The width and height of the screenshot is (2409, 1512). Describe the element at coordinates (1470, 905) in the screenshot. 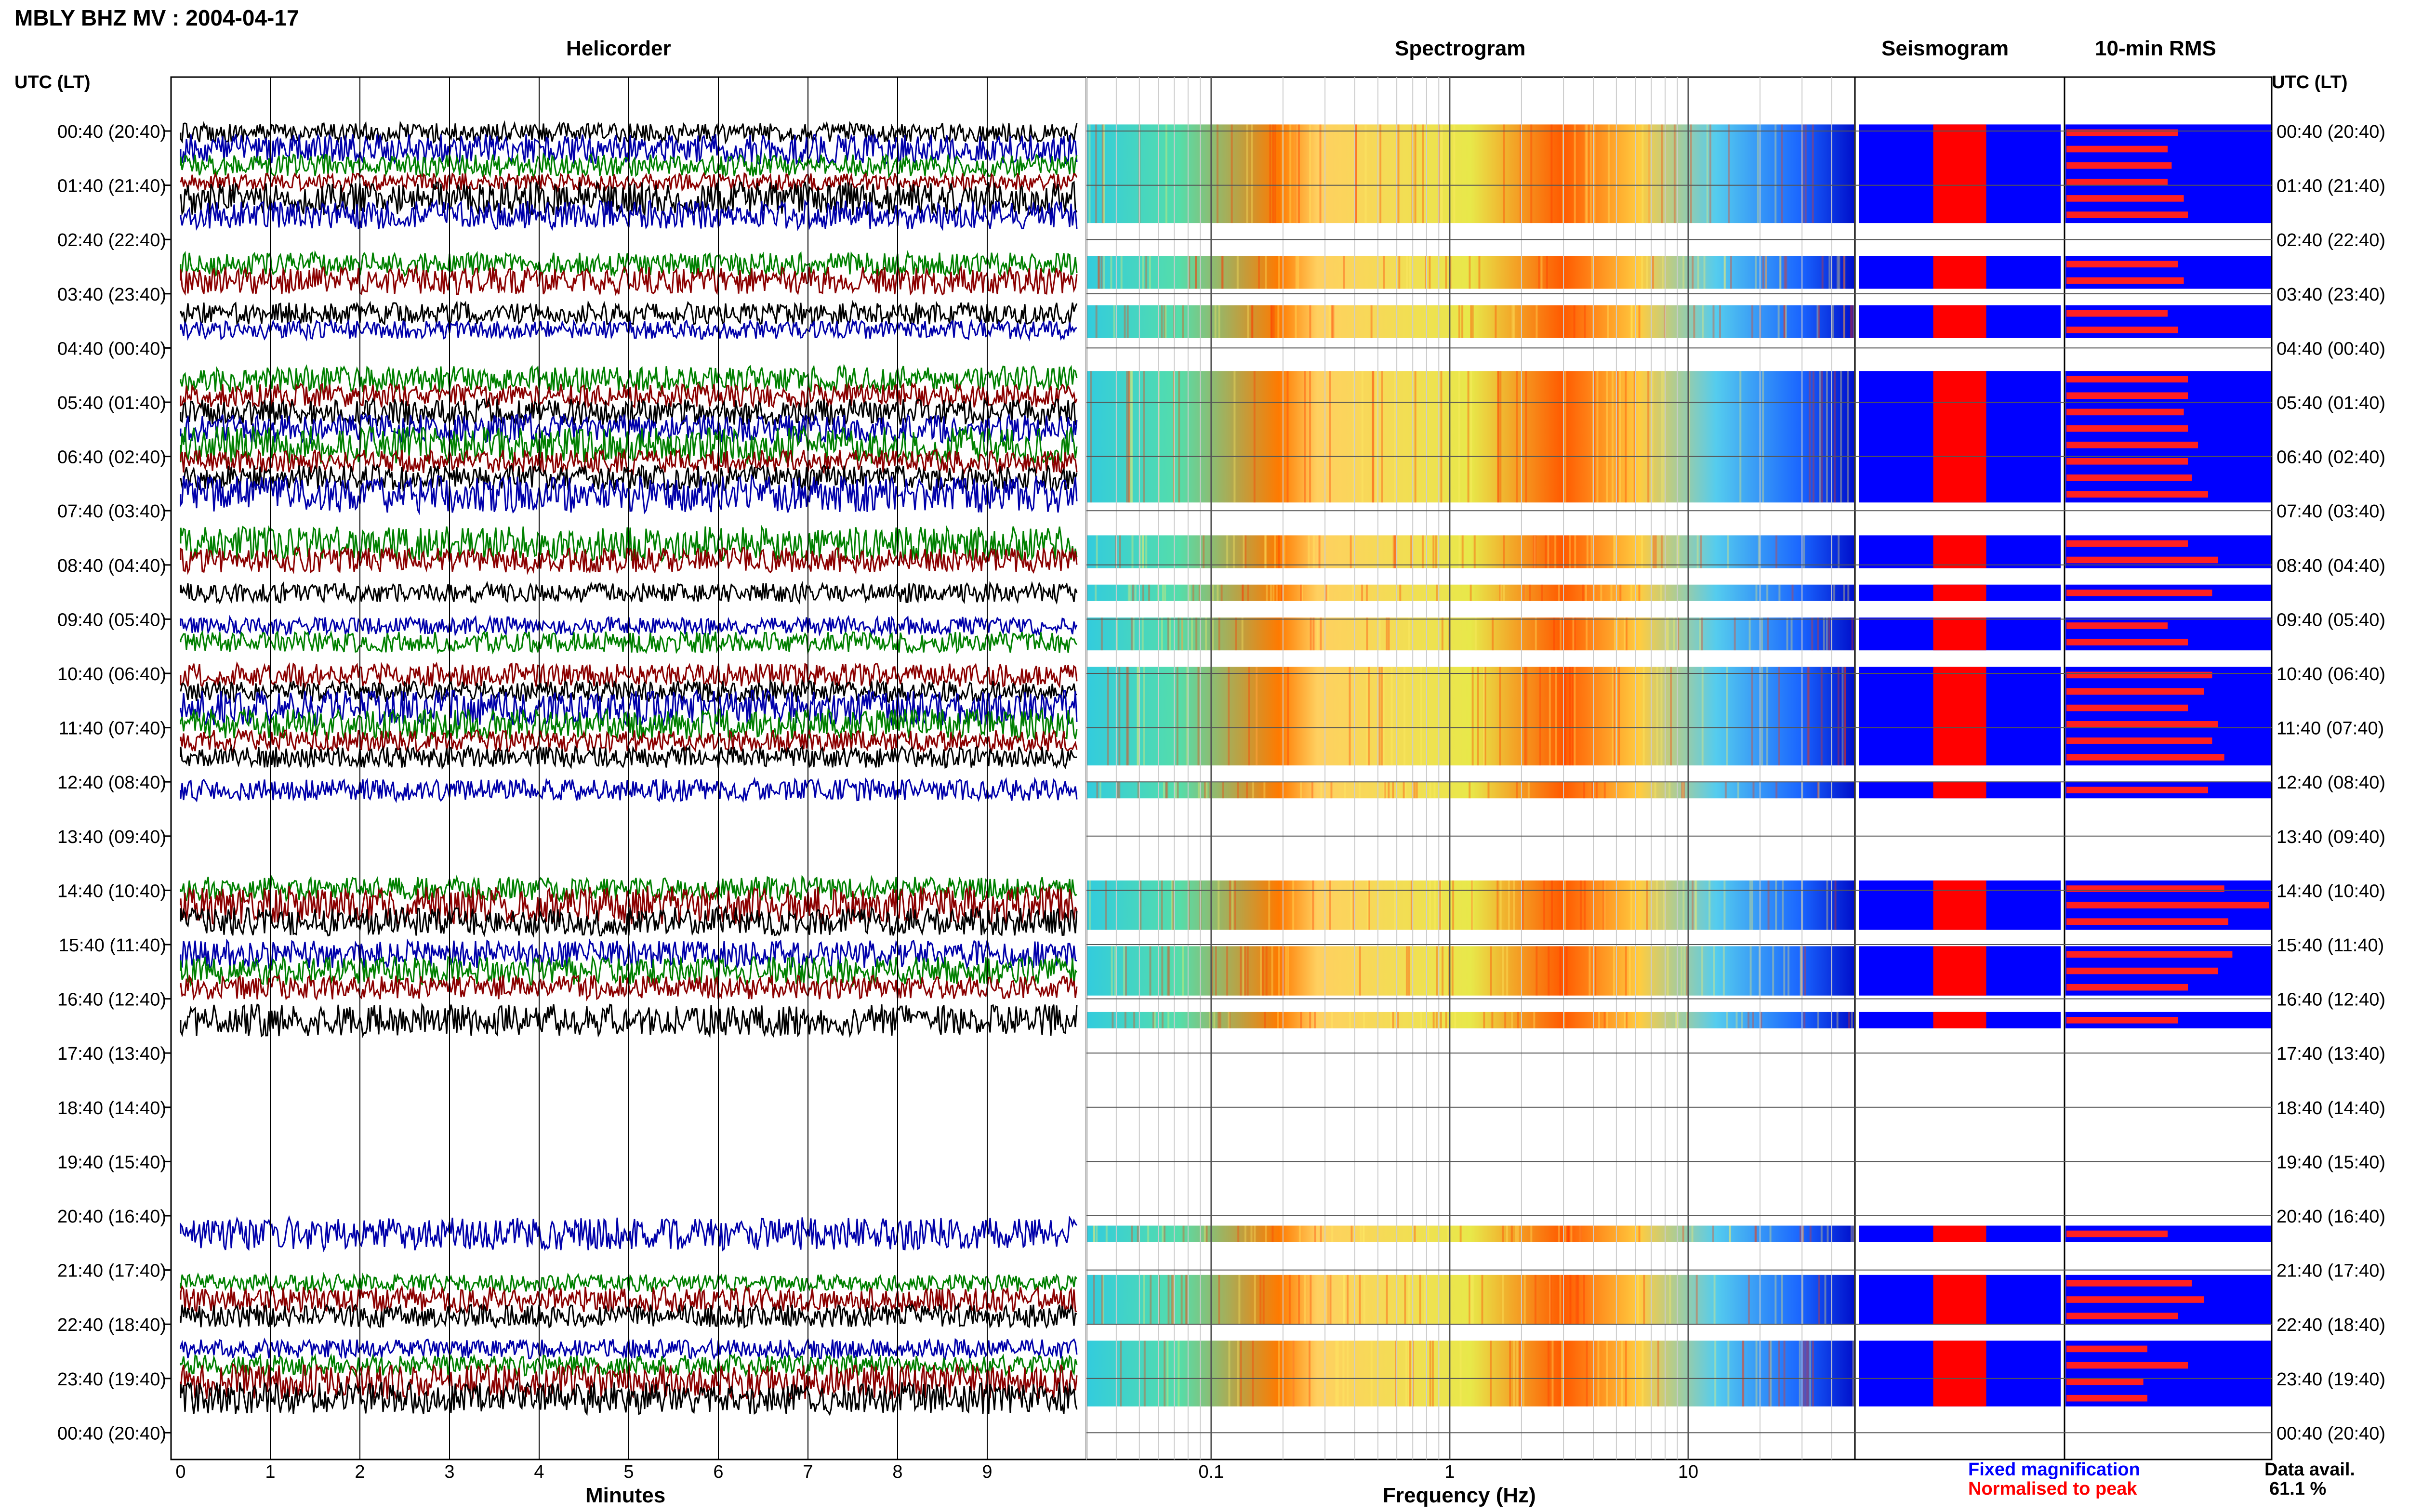

I see `spectrogram-block` at that location.